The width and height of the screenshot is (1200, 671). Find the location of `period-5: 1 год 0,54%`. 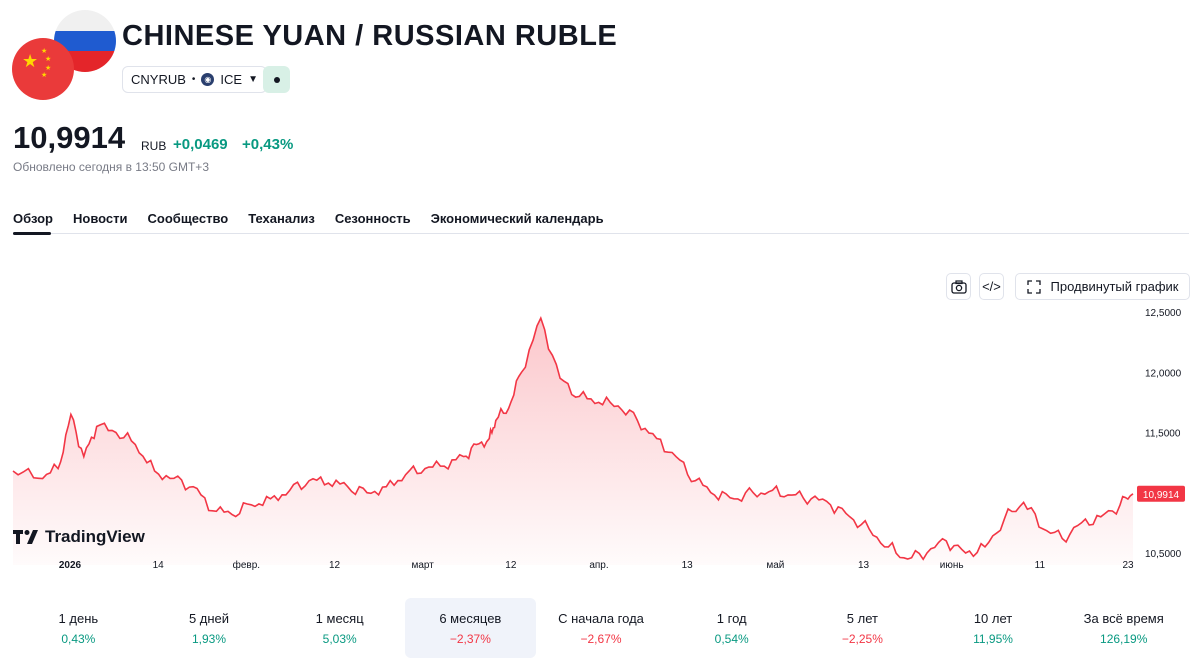

period-5: 1 год 0,54% is located at coordinates (731, 628).